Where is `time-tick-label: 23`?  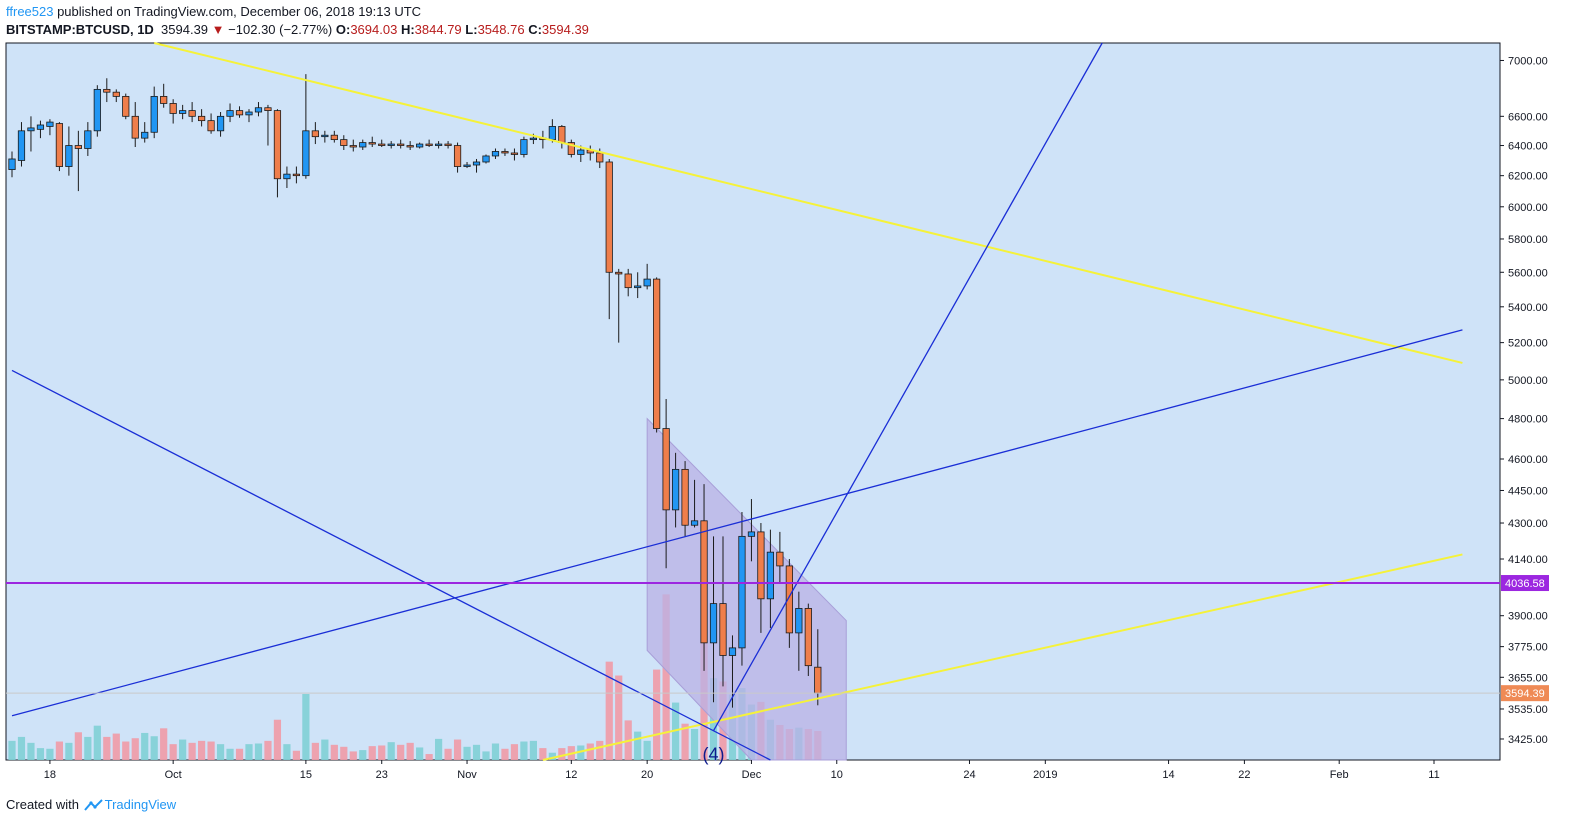 time-tick-label: 23 is located at coordinates (382, 775).